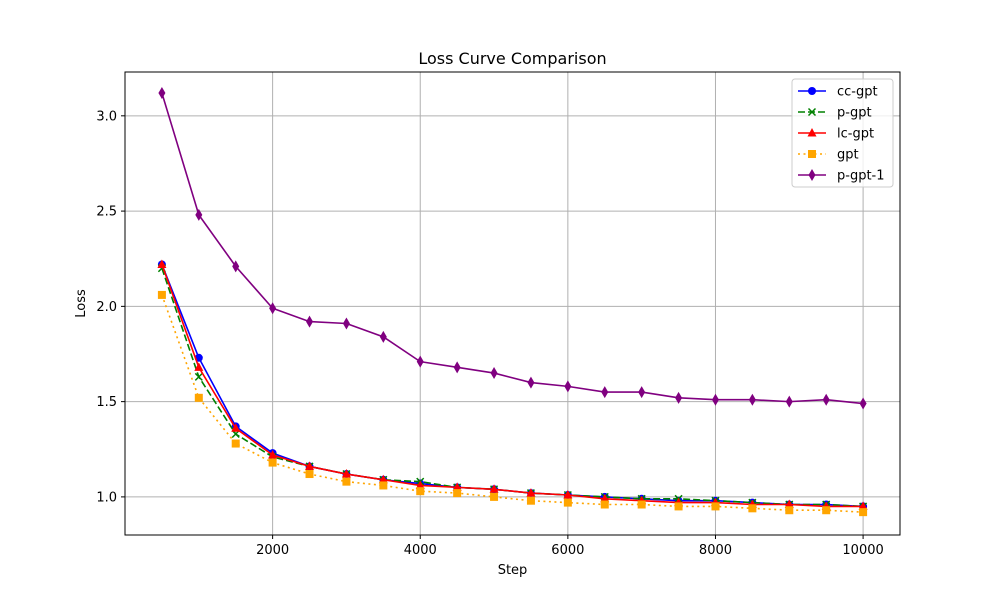 The width and height of the screenshot is (1000, 600). What do you see at coordinates (828, 155) in the screenshot?
I see `legend-entry-gpt: gpt` at bounding box center [828, 155].